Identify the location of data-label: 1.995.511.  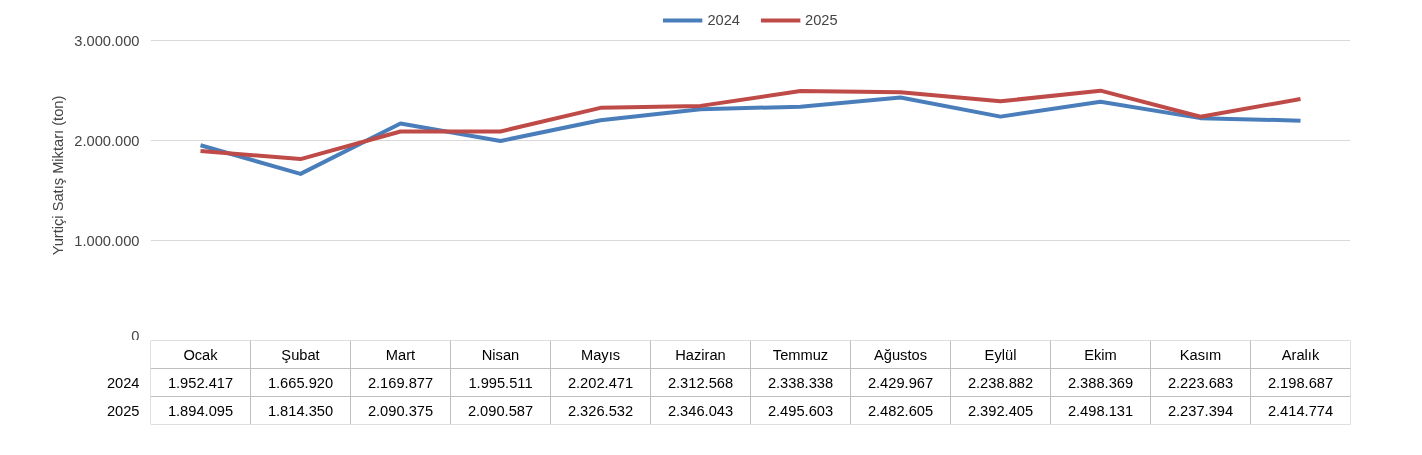
(500, 382).